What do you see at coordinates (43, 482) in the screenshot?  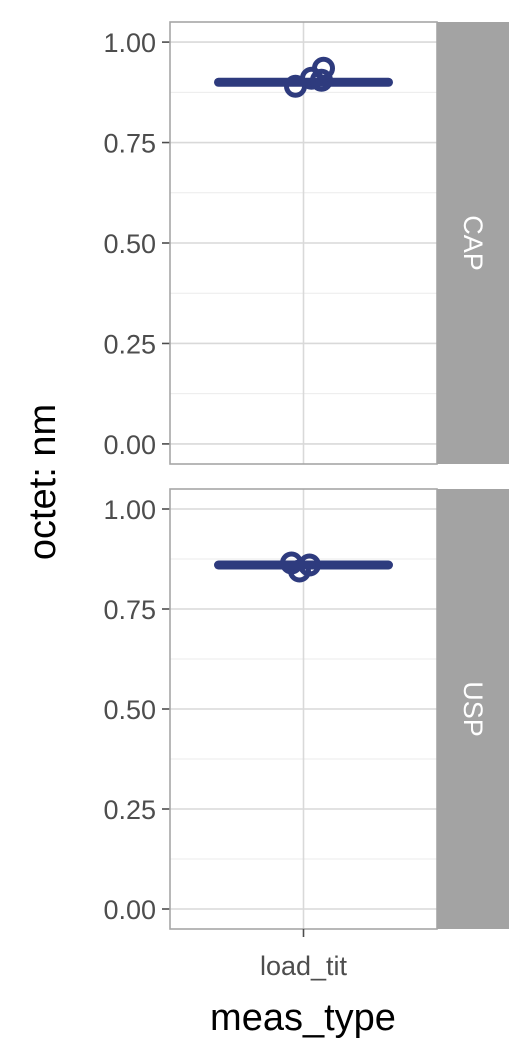 I see `y-axis-title: octet: nm` at bounding box center [43, 482].